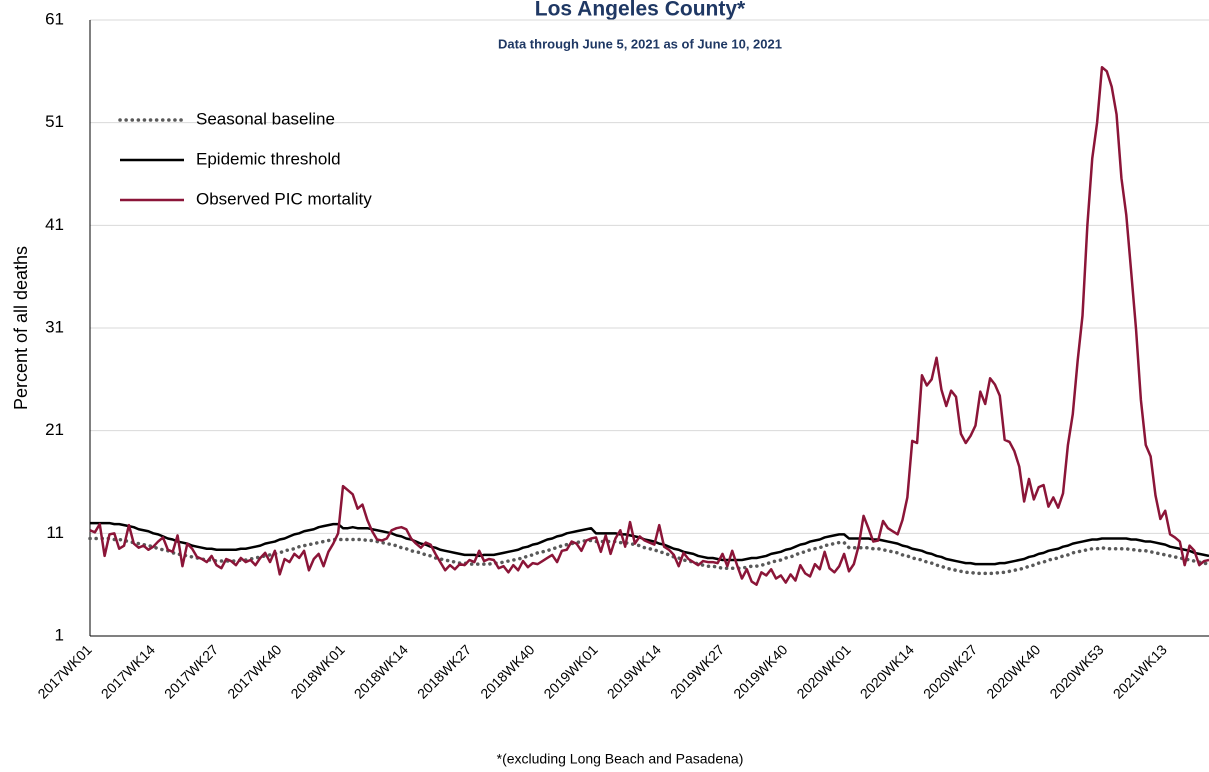 The image size is (1209, 772). What do you see at coordinates (54, 326) in the screenshot?
I see `y-tick-label: 31` at bounding box center [54, 326].